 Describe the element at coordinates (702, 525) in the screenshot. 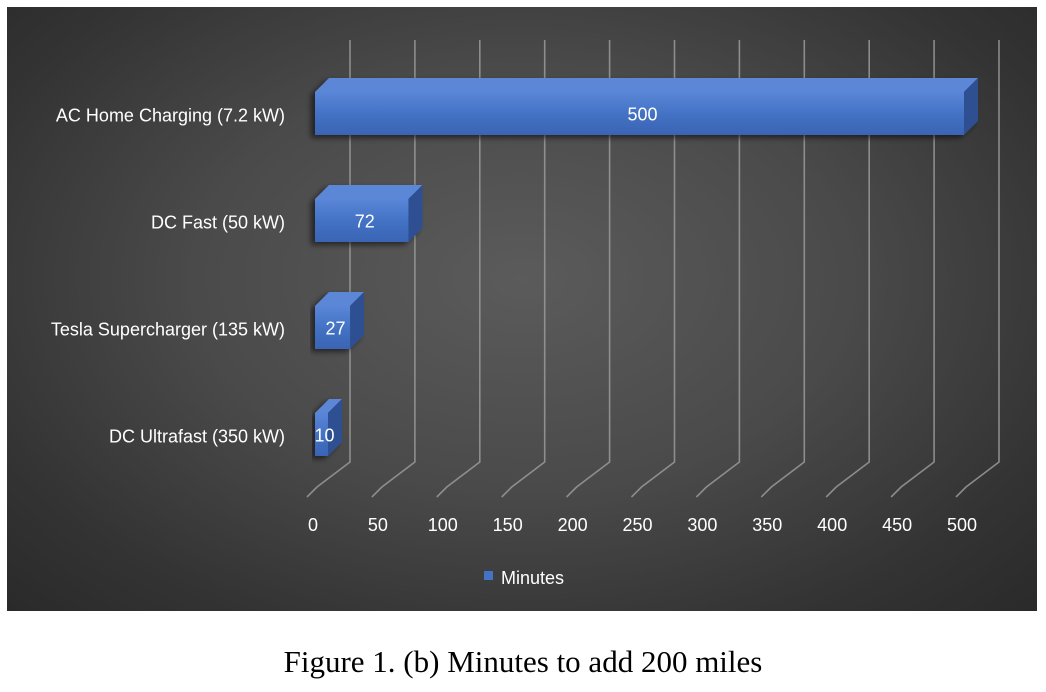

I see `x-tick-label: 300` at that location.